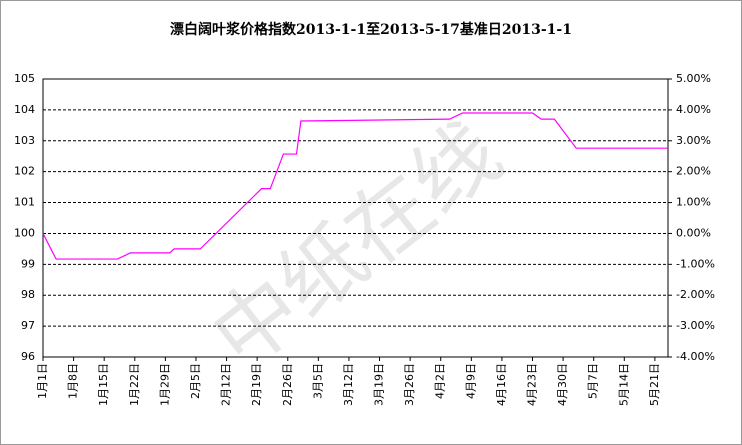  I want to click on x-tick-label: 4月16日, so click(501, 384).